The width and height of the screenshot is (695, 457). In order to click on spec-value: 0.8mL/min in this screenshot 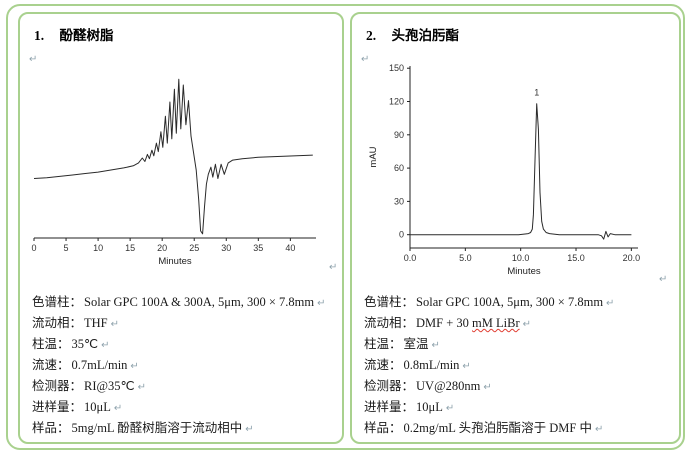, I will do `click(431, 365)`.